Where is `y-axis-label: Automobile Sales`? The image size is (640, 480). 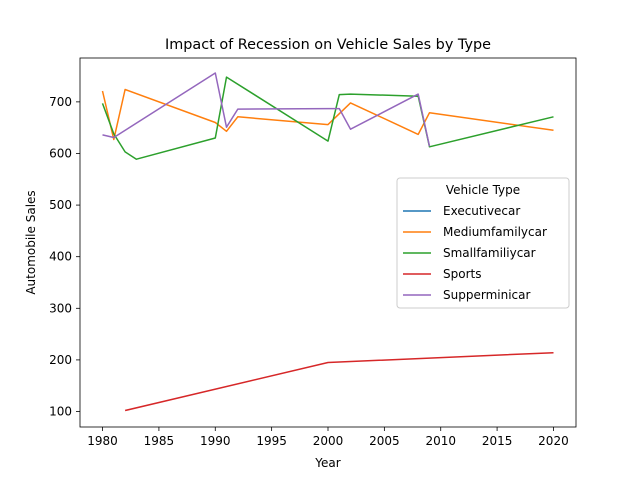 y-axis-label: Automobile Sales is located at coordinates (31, 242).